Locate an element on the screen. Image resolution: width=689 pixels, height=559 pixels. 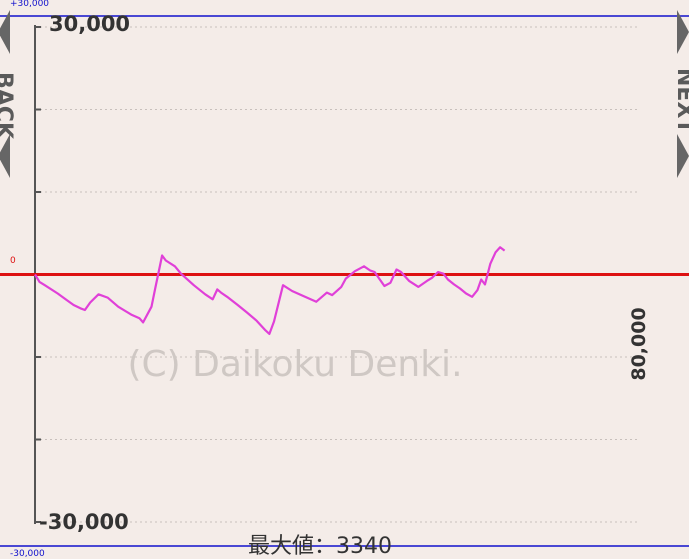
y-tick-label-bottom: -30,000 is located at coordinates (84, 522).